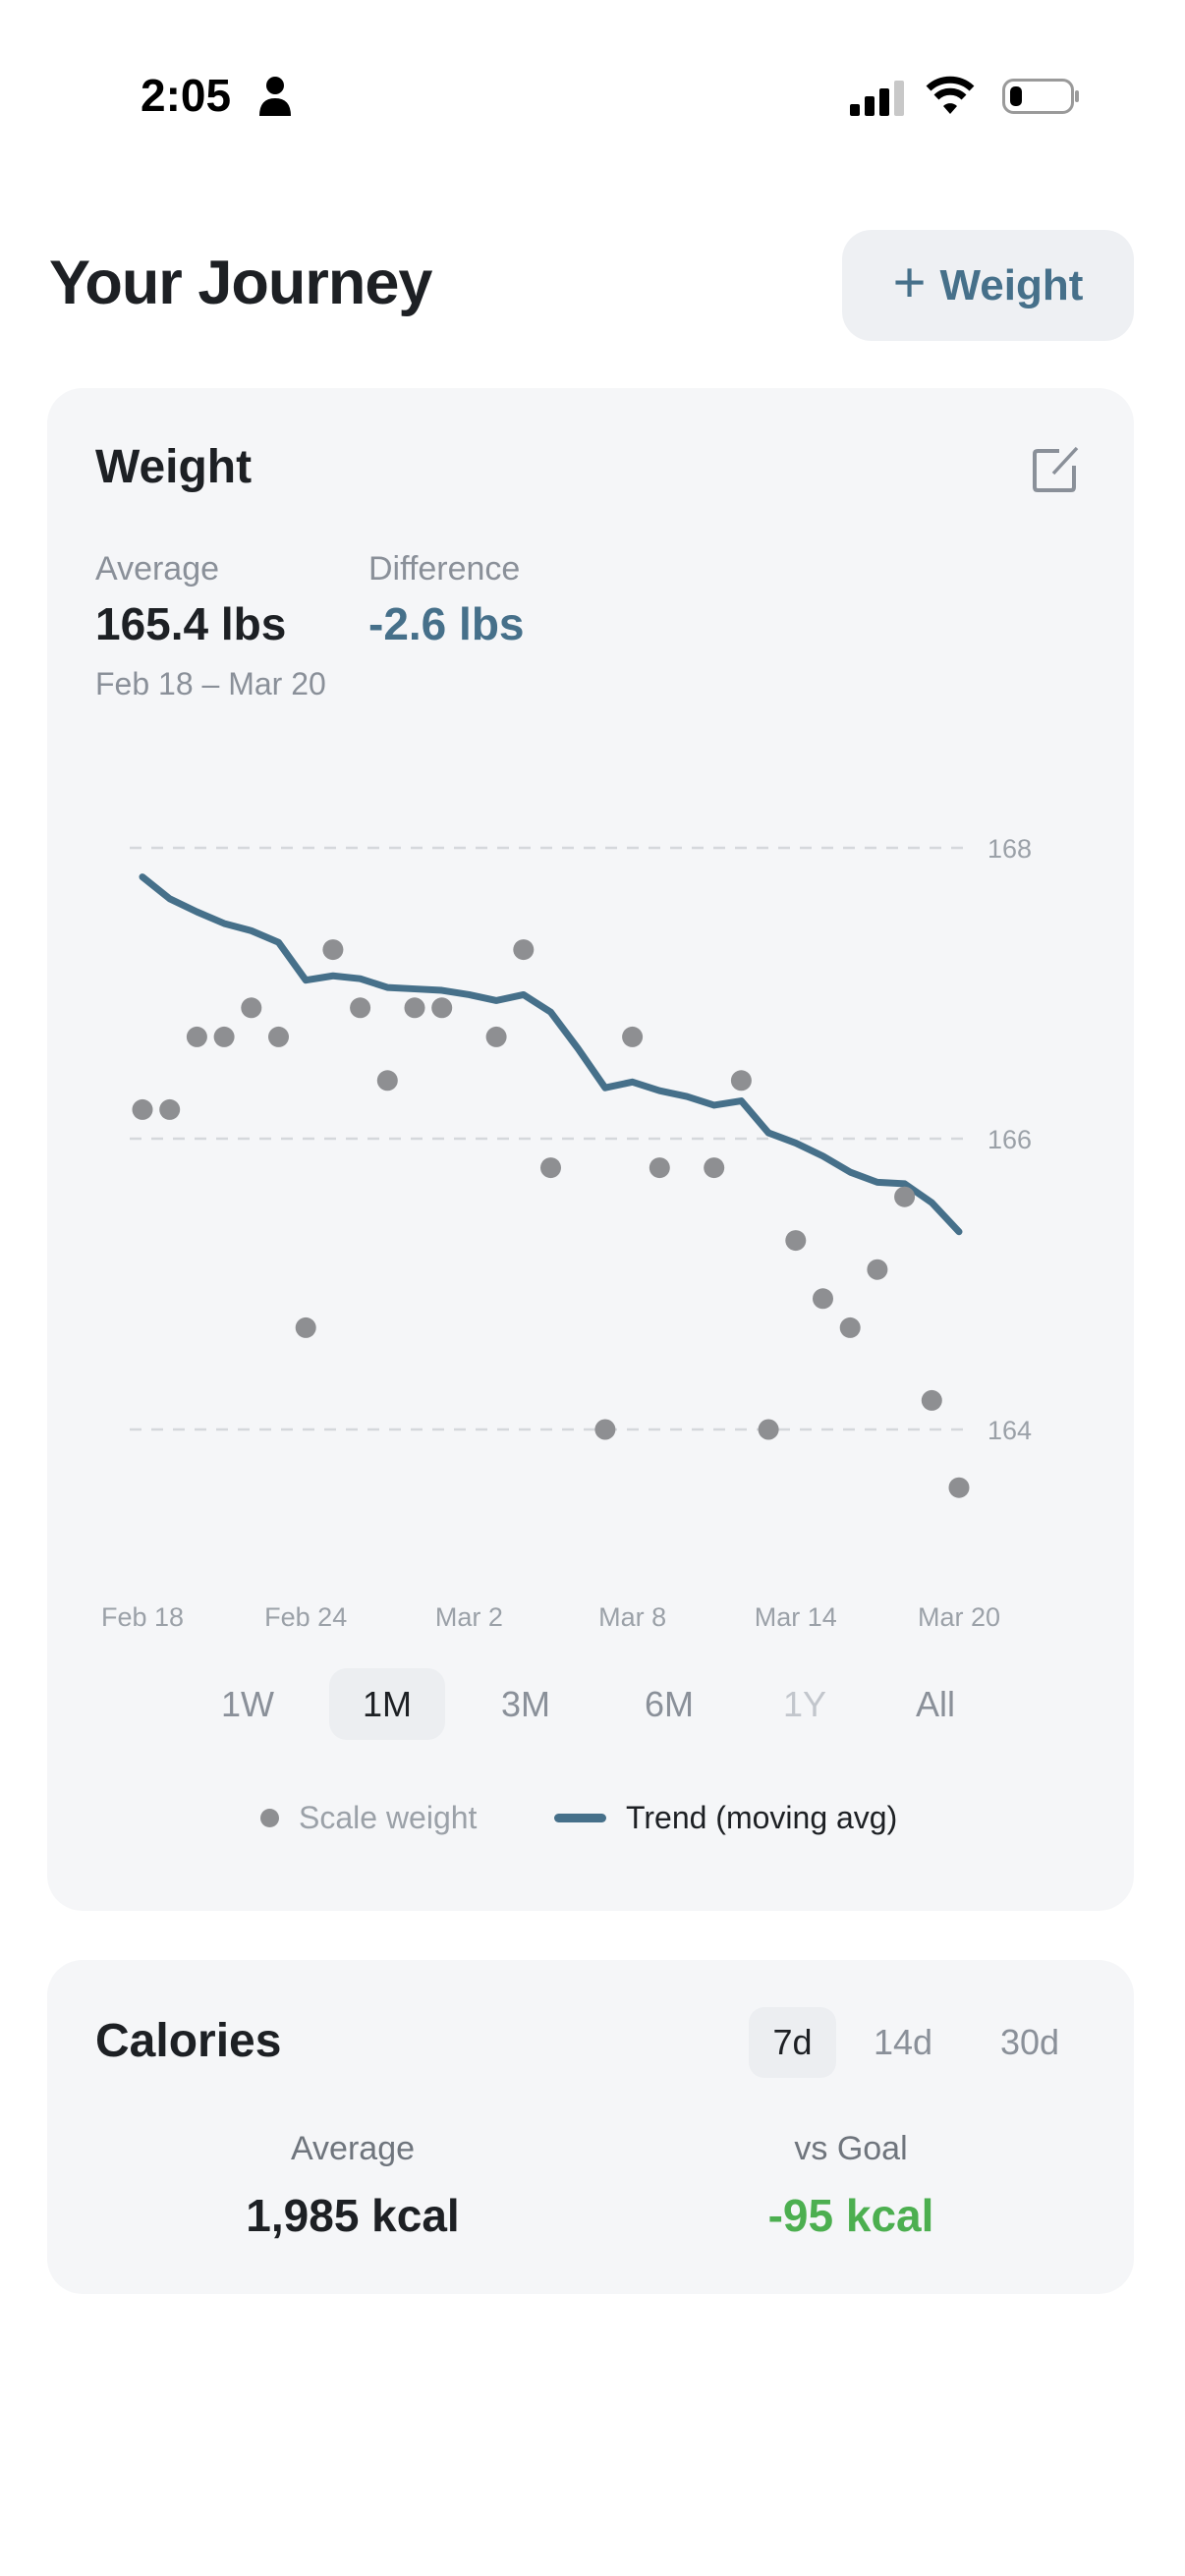 Image resolution: width=1185 pixels, height=2576 pixels. What do you see at coordinates (1010, 1430) in the screenshot?
I see `y-tick-label: 164` at bounding box center [1010, 1430].